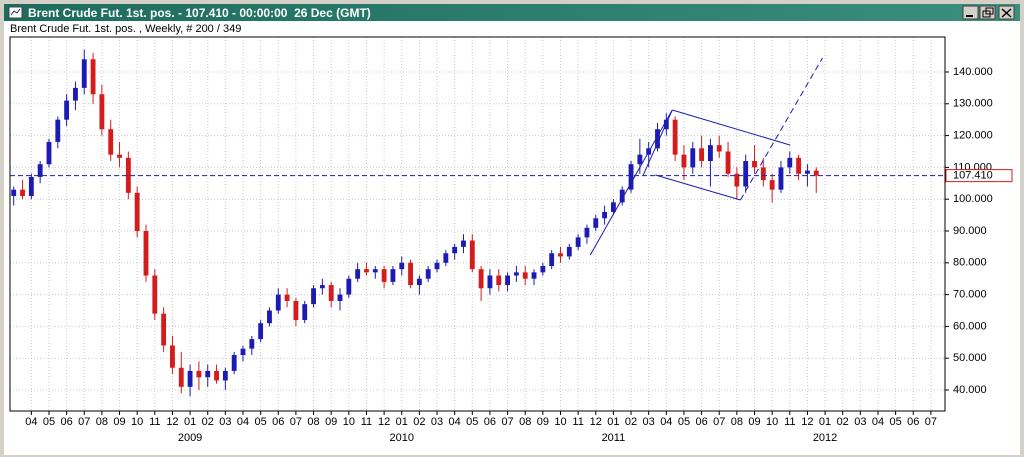 This screenshot has width=1024, height=457. I want to click on y-tick-label: 90.000, so click(970, 231).